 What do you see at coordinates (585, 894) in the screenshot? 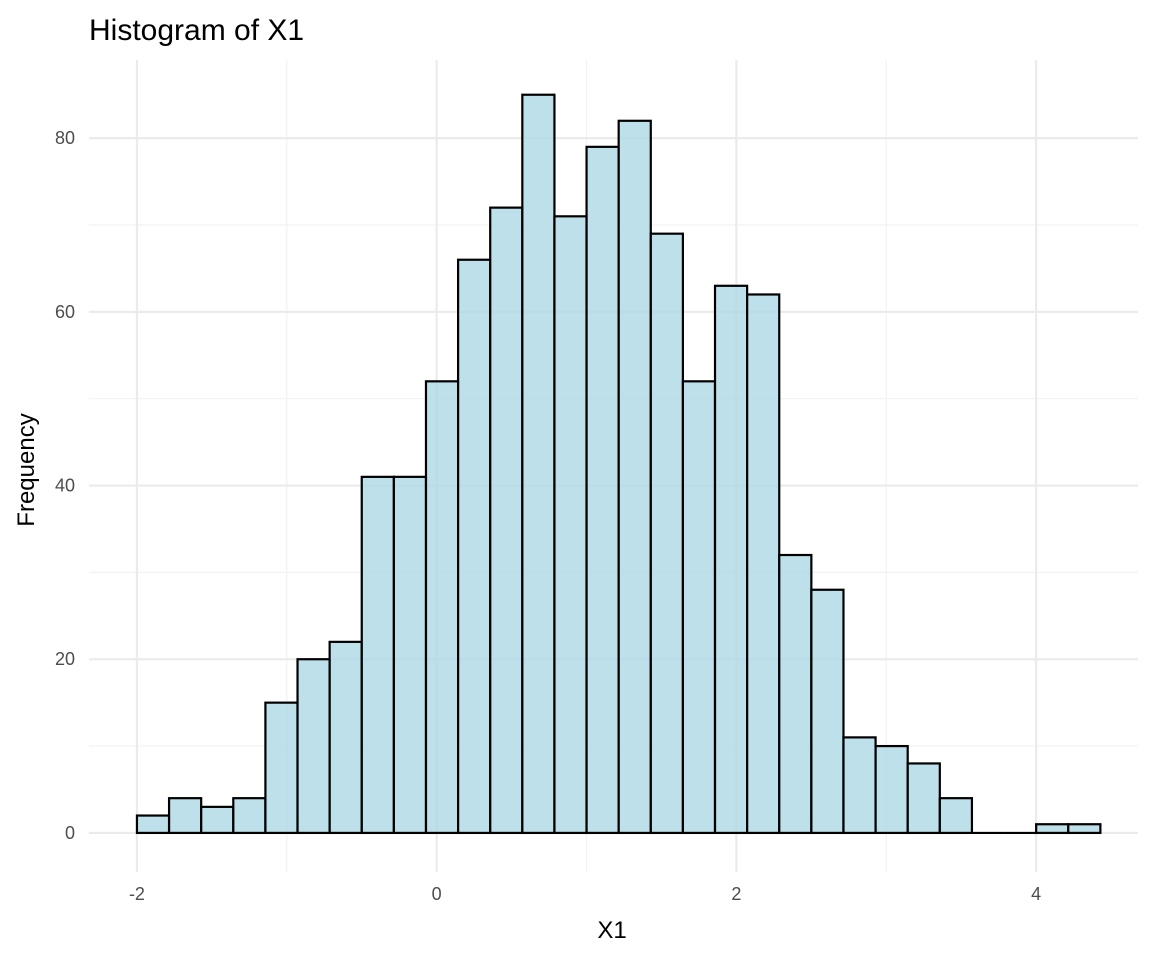
I see `x-axis-ticks: -2 0 2 4` at bounding box center [585, 894].